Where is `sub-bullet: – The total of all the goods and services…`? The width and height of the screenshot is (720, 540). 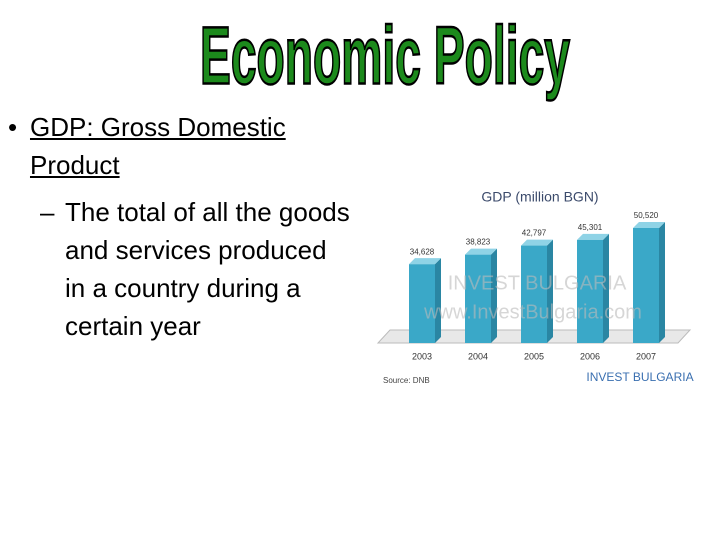
sub-bullet: – The total of all the goods and services… is located at coordinates (195, 269).